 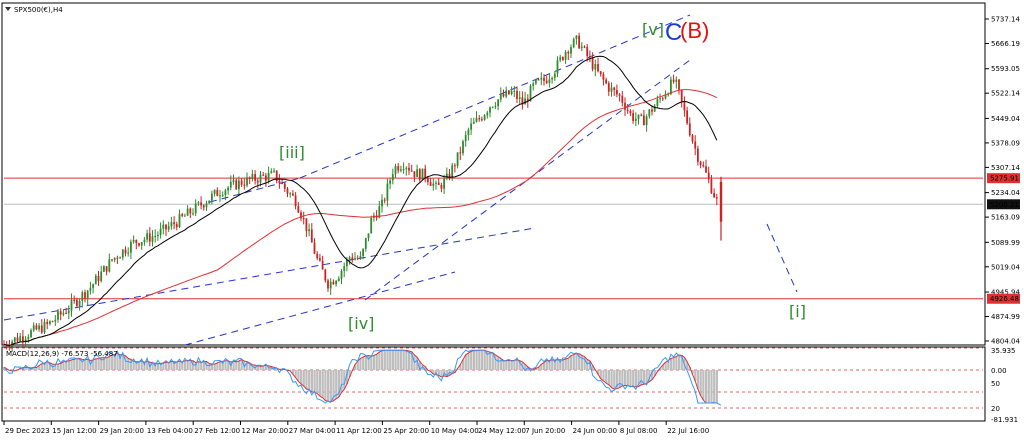 I want to click on macd-axis-label: 50, so click(x=995, y=384).